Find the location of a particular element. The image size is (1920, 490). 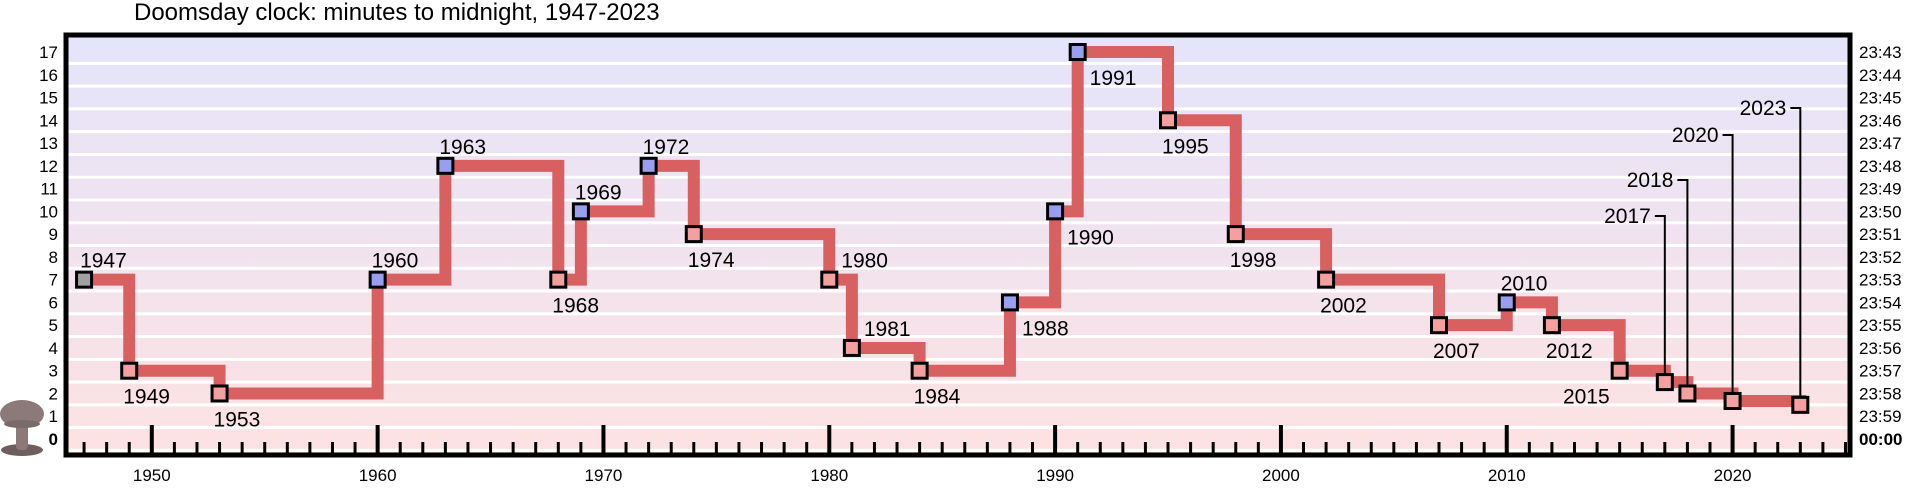

point-label-1947: 1947 is located at coordinates (103, 261).